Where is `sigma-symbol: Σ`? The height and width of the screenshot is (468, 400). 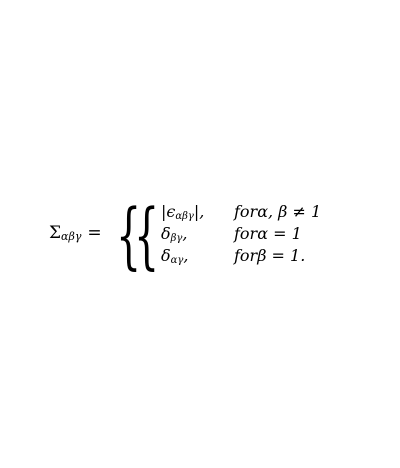 sigma-symbol: Σ is located at coordinates (55, 233).